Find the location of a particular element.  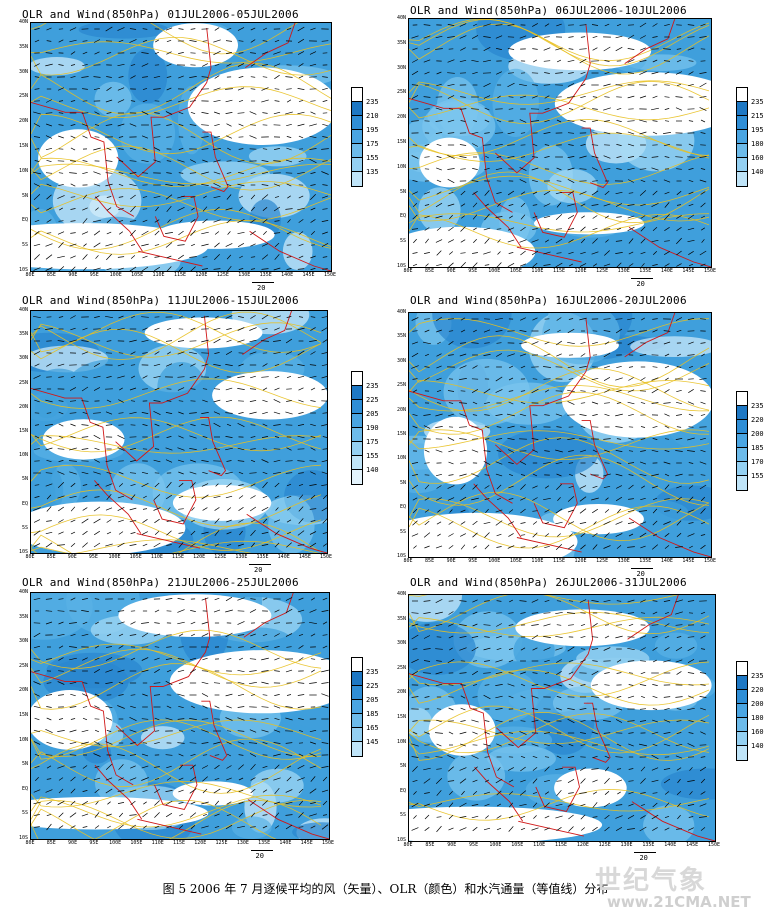

x-tick-label: 85E is located at coordinates (51, 275).